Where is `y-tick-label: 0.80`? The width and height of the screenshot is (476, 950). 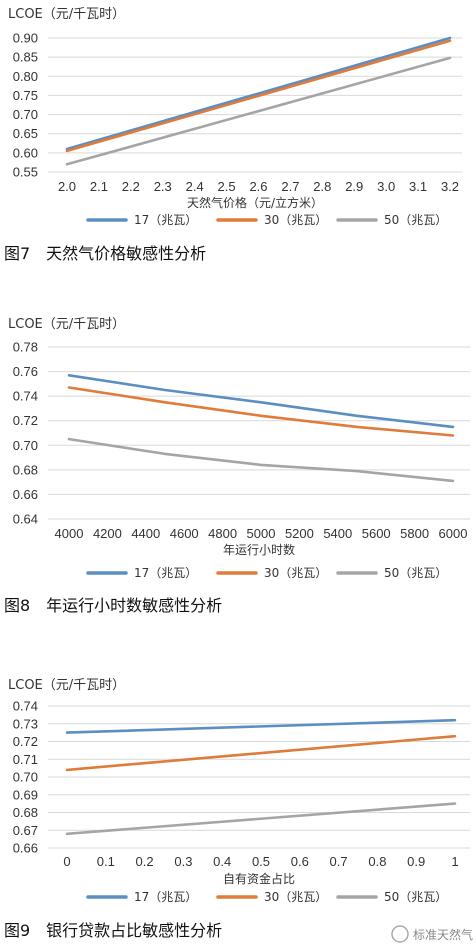 y-tick-label: 0.80 is located at coordinates (25, 76).